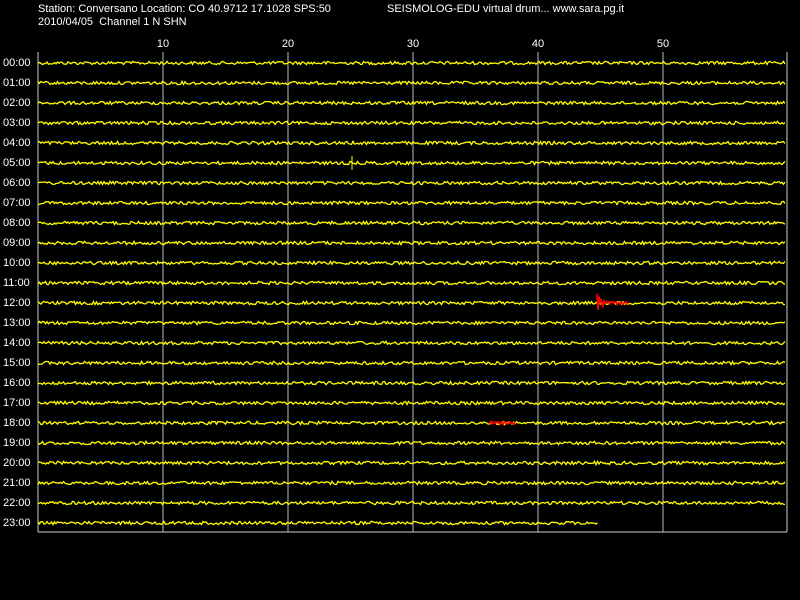  Describe the element at coordinates (17, 523) in the screenshot. I see `hour-label: 23:00` at that location.